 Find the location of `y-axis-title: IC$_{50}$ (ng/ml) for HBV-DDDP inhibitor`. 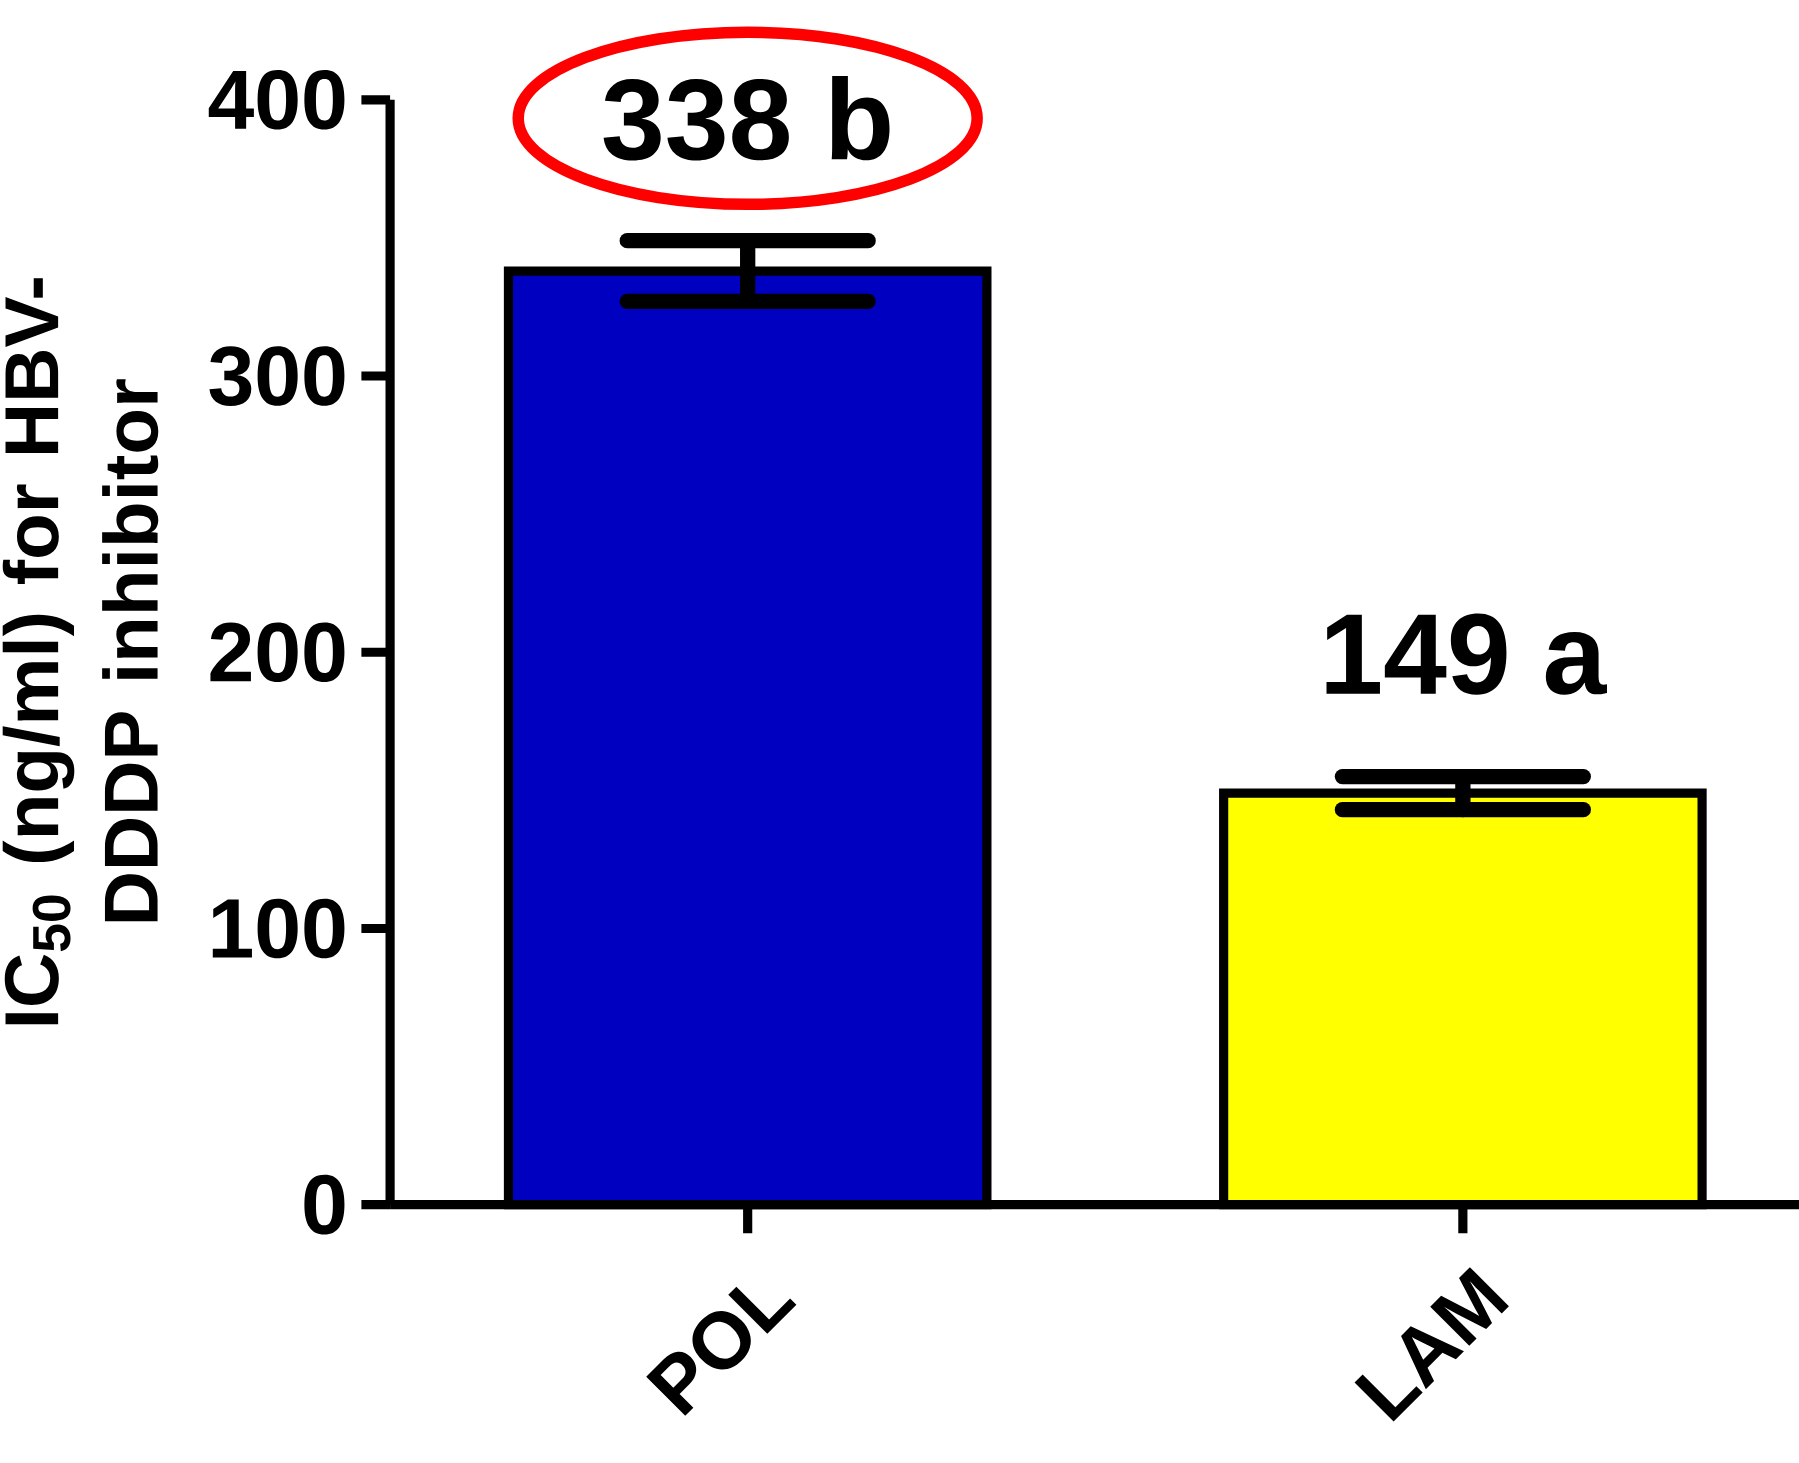

y-axis-title: IC$_{50}$ (ng/ml) for HBV-DDDP inhibitor is located at coordinates (80, 651).